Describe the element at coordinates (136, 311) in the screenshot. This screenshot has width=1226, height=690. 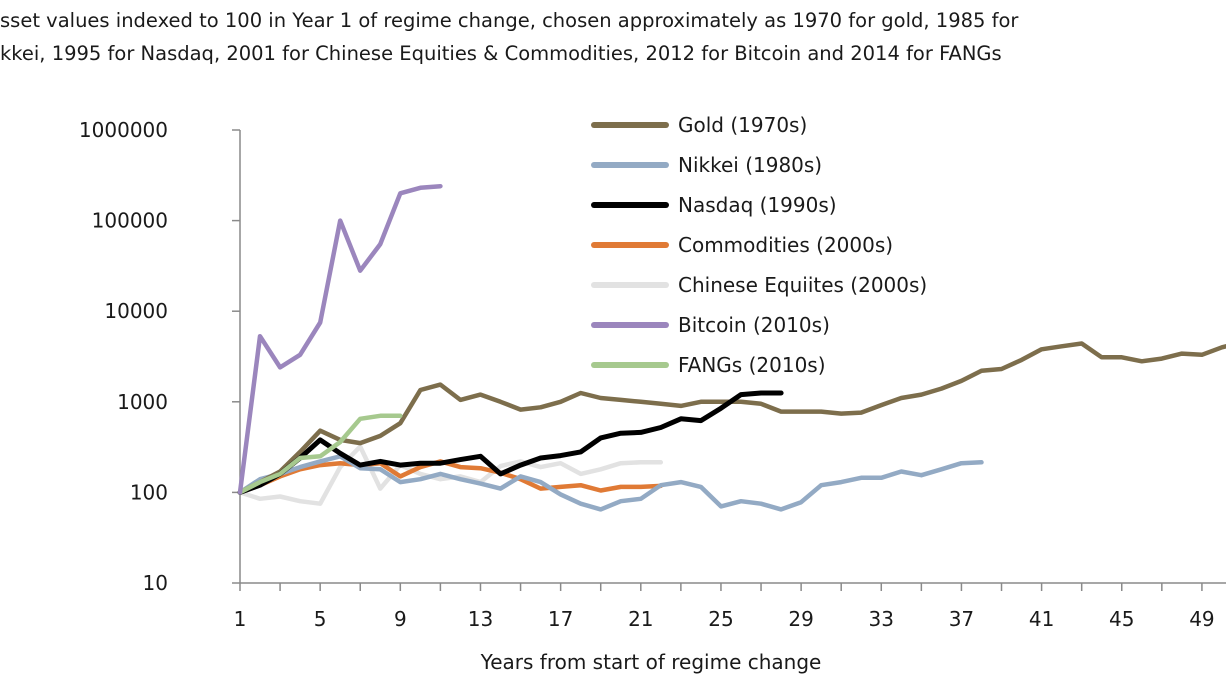
I see `y-tick-label: 10000` at that location.